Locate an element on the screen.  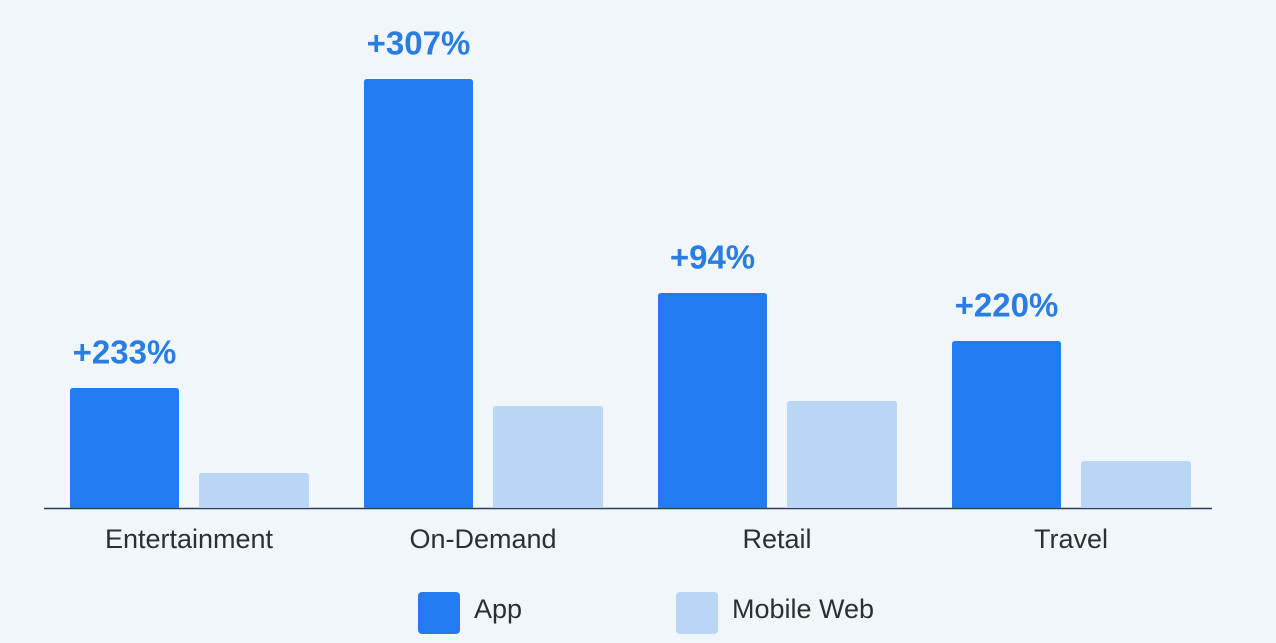
bar-annotation: +220% is located at coordinates (1007, 305).